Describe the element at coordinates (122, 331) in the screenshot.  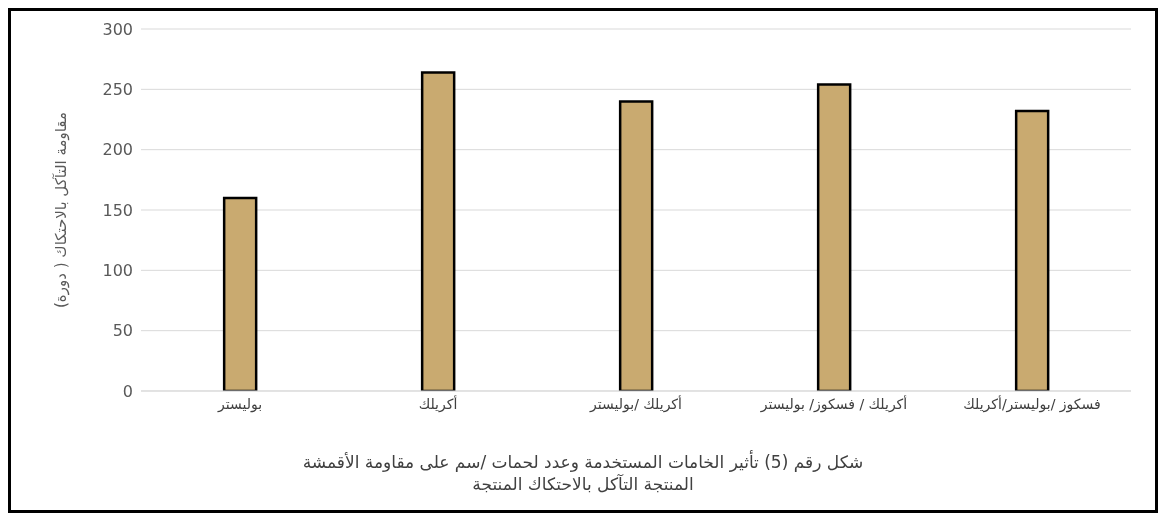
I see `y-tick-label: 50` at that location.